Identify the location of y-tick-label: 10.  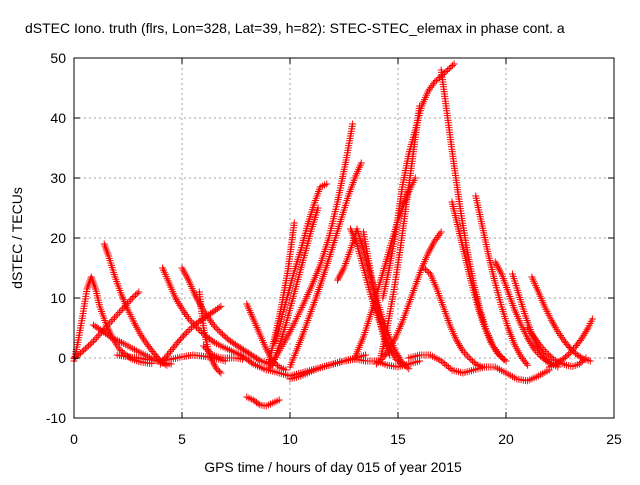
(58, 298).